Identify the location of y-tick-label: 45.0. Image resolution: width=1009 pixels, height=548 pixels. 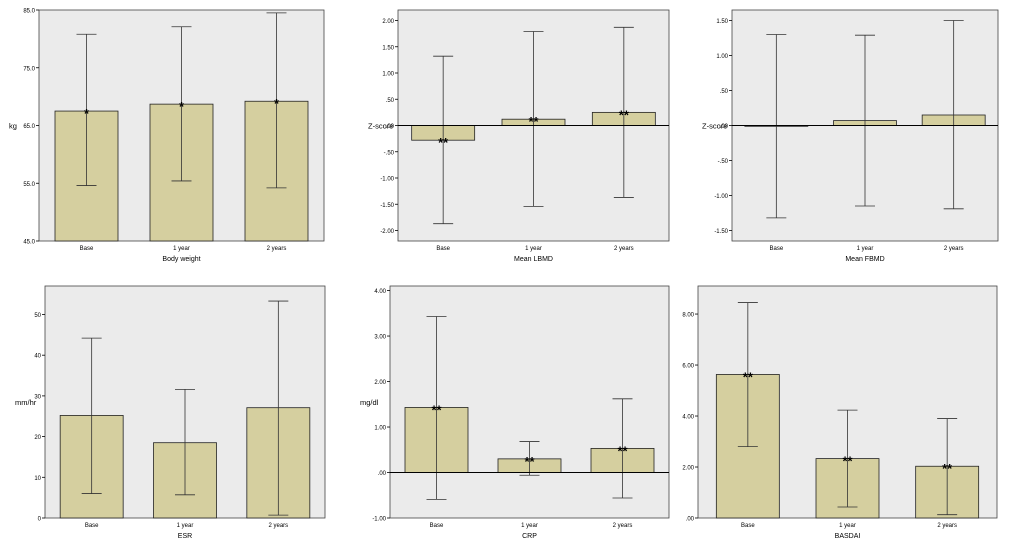
(29, 243).